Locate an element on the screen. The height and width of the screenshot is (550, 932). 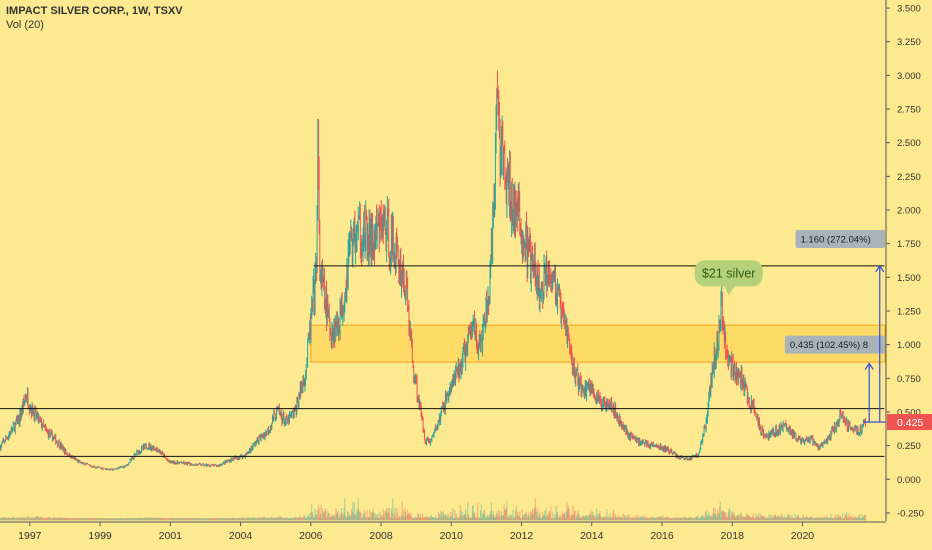
x-tick-label: 2001 is located at coordinates (171, 536).